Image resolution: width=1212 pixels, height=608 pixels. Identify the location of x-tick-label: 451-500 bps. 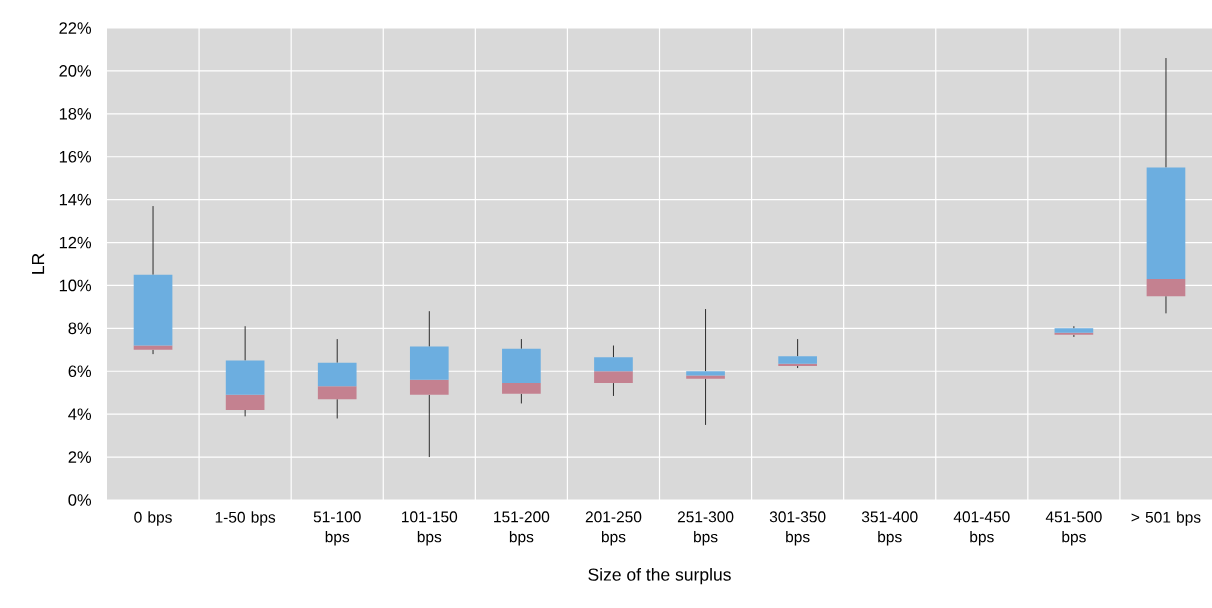
(1073, 528).